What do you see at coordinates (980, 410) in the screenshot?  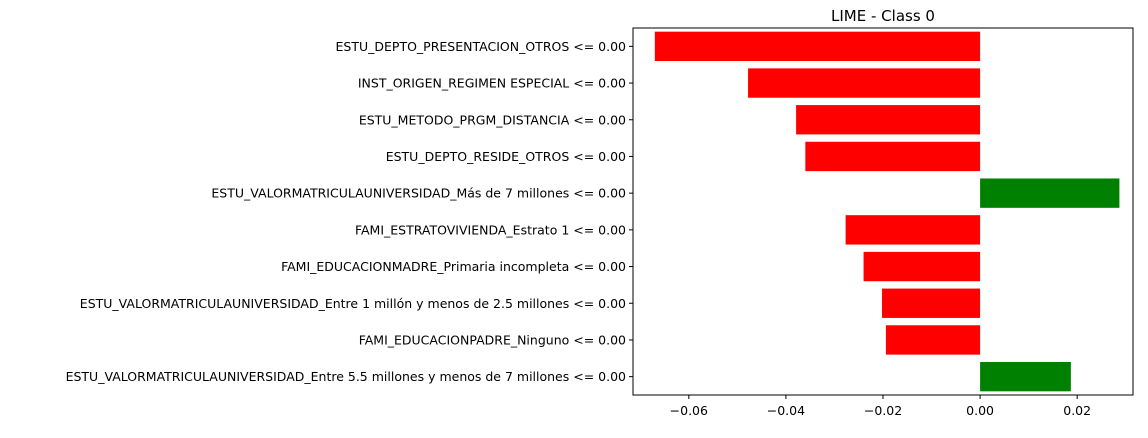 I see `x-tick-label: 0.00` at bounding box center [980, 410].